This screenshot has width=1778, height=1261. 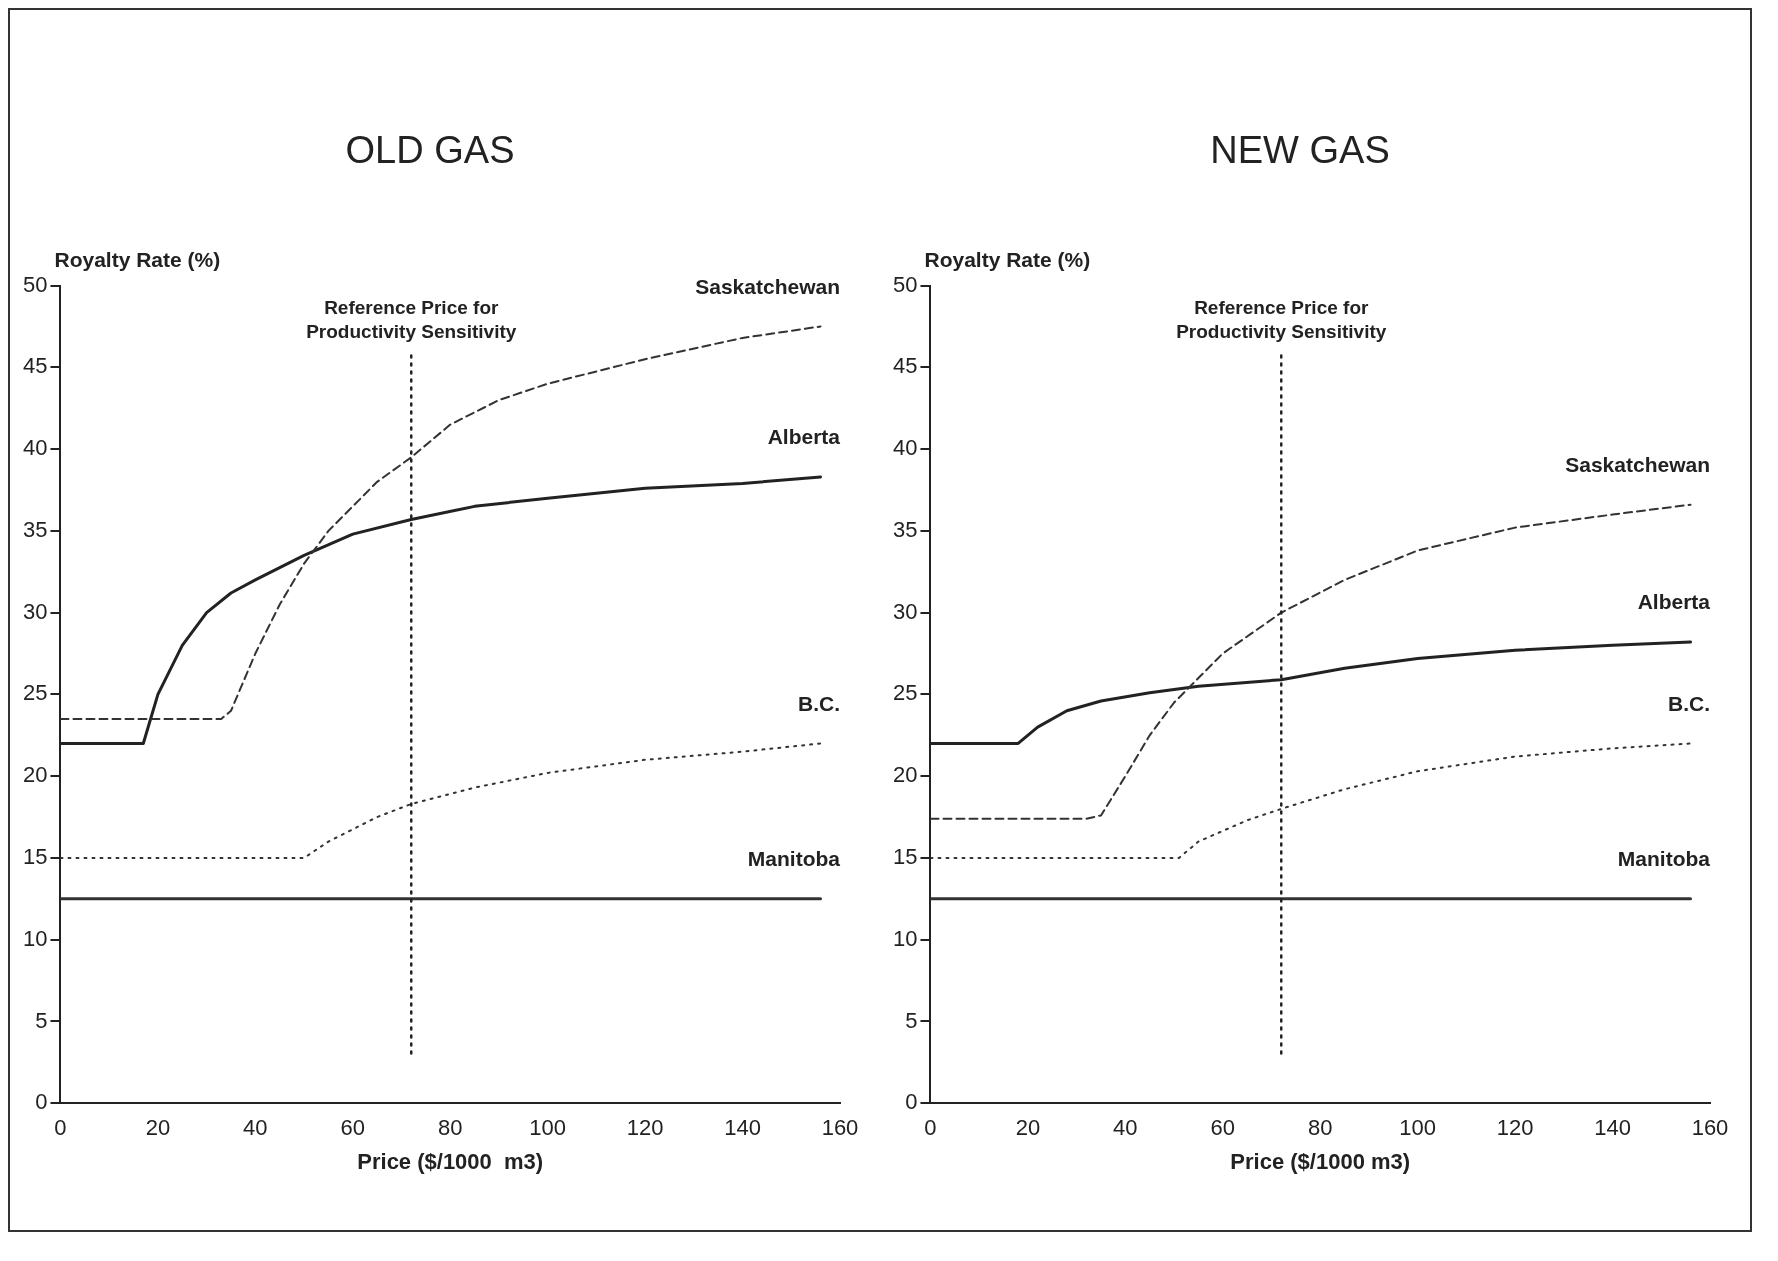 I want to click on chart-title: OLD GAS, so click(x=430, y=150).